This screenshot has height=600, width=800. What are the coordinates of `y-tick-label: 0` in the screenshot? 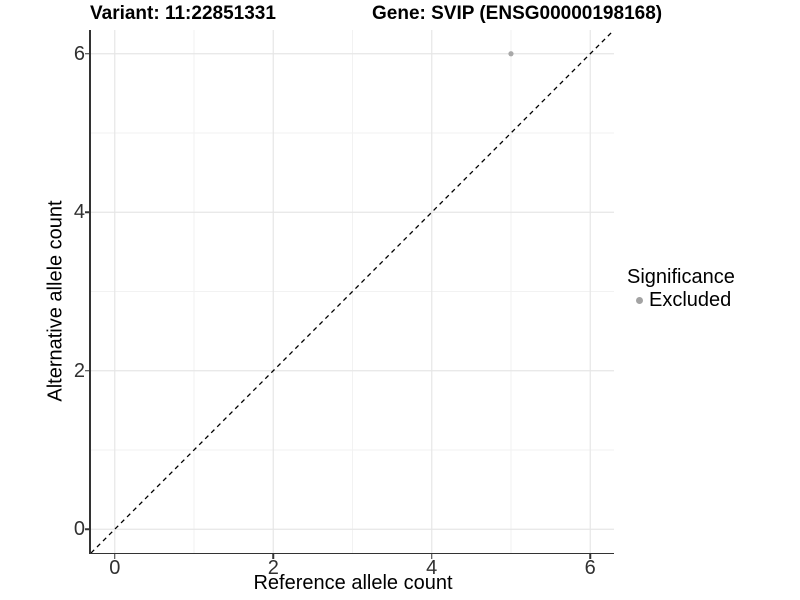 It's located at (79, 529).